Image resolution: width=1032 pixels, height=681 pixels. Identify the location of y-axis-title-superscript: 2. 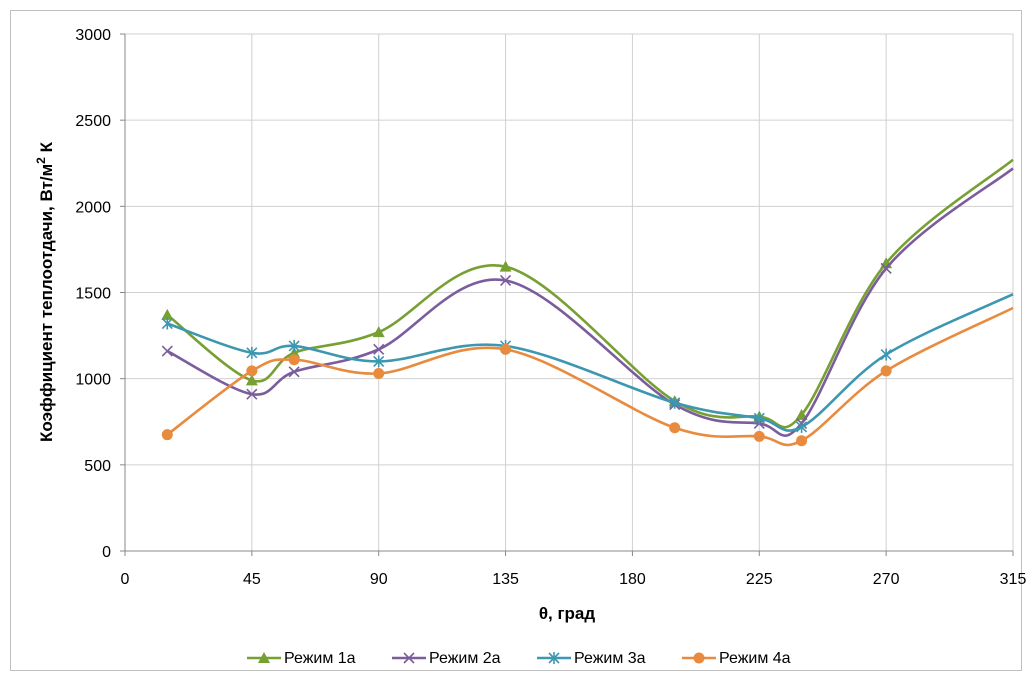
(41, 160).